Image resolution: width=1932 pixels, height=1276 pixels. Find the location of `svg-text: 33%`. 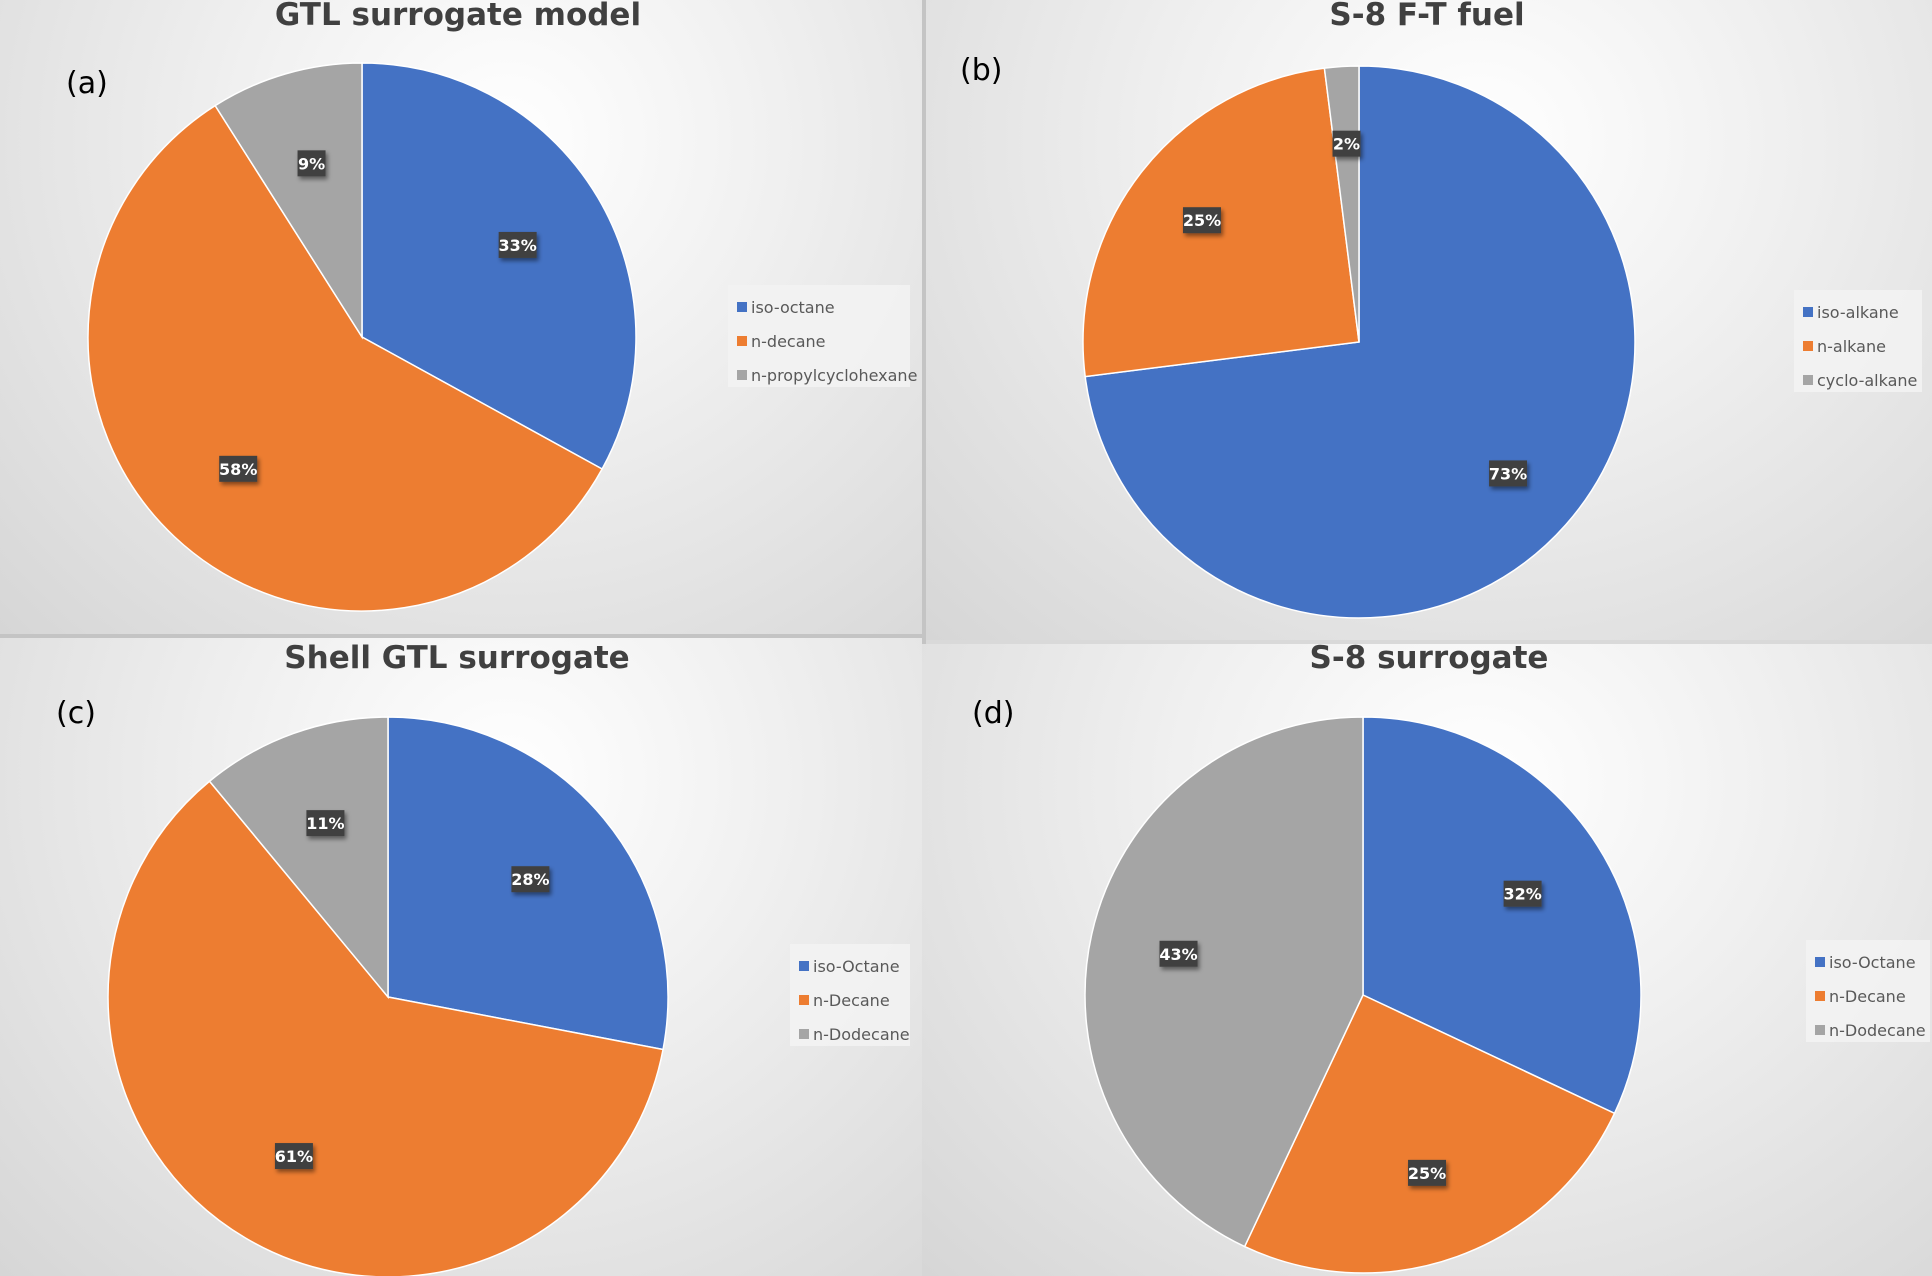

svg-text: 33% is located at coordinates (518, 245).